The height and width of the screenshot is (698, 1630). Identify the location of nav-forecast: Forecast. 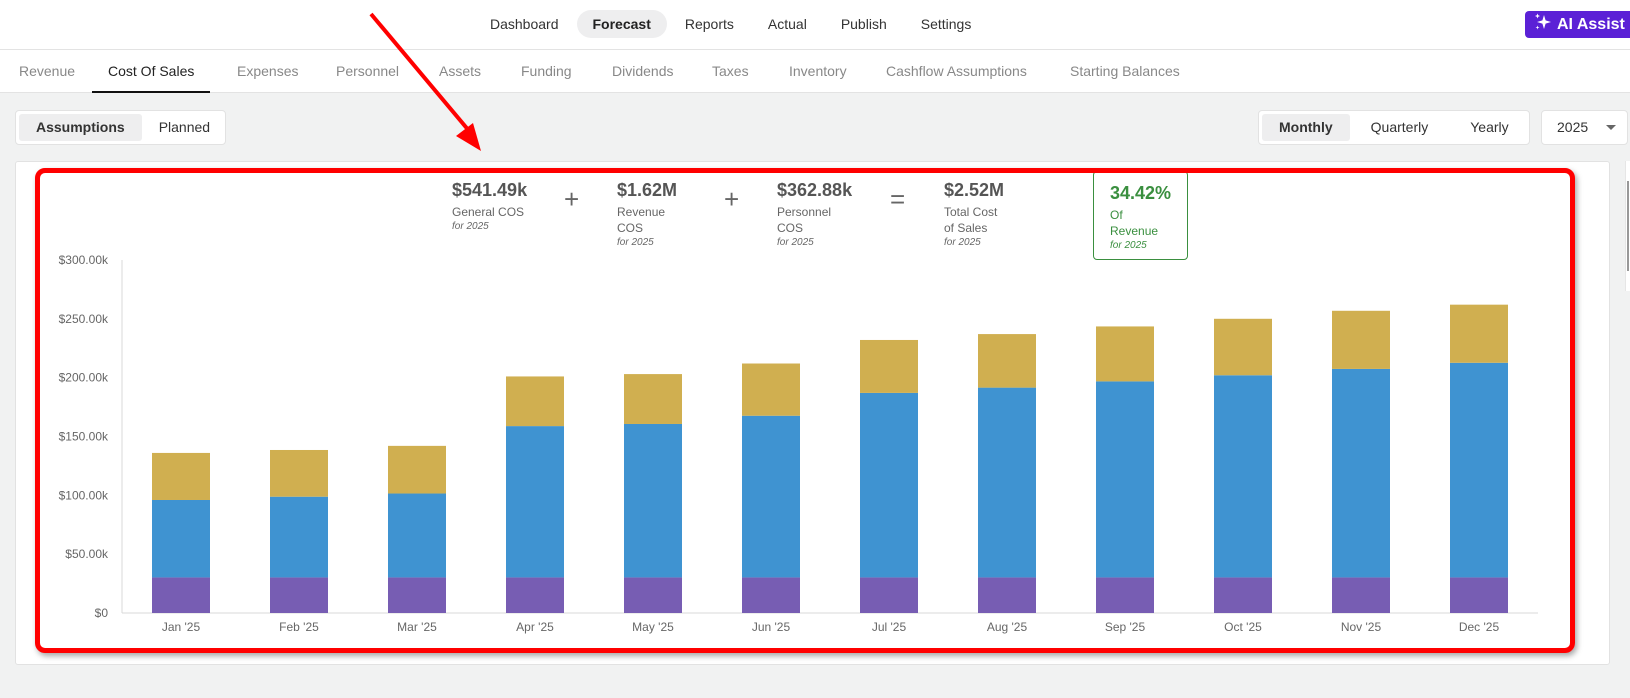
(621, 24).